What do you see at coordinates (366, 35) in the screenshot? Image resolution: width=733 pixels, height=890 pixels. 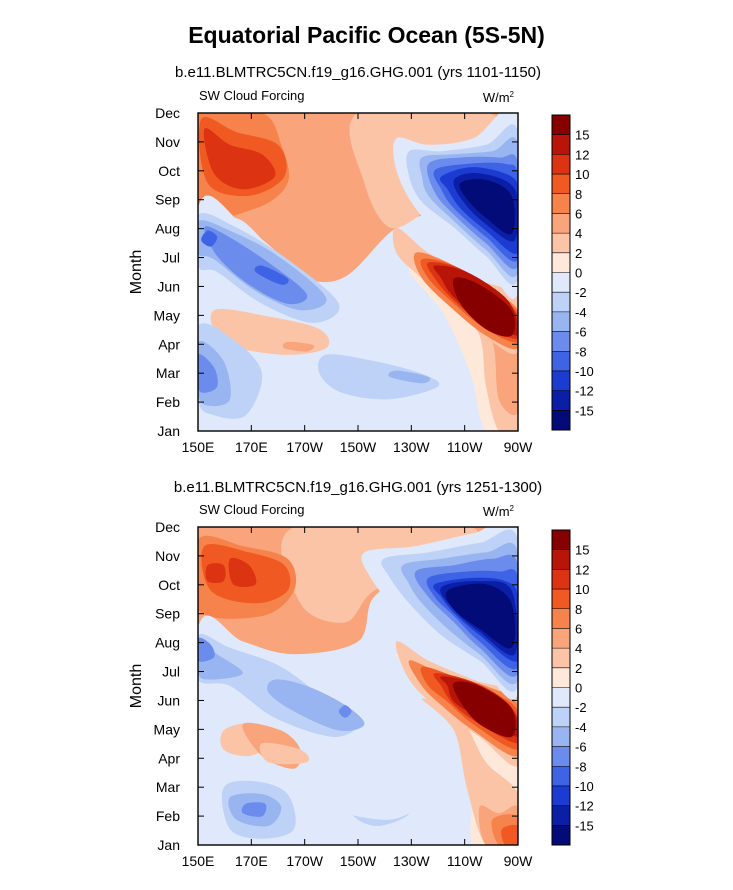 I see `figure-title: Equatorial Pacific Ocean (5S-5N)` at bounding box center [366, 35].